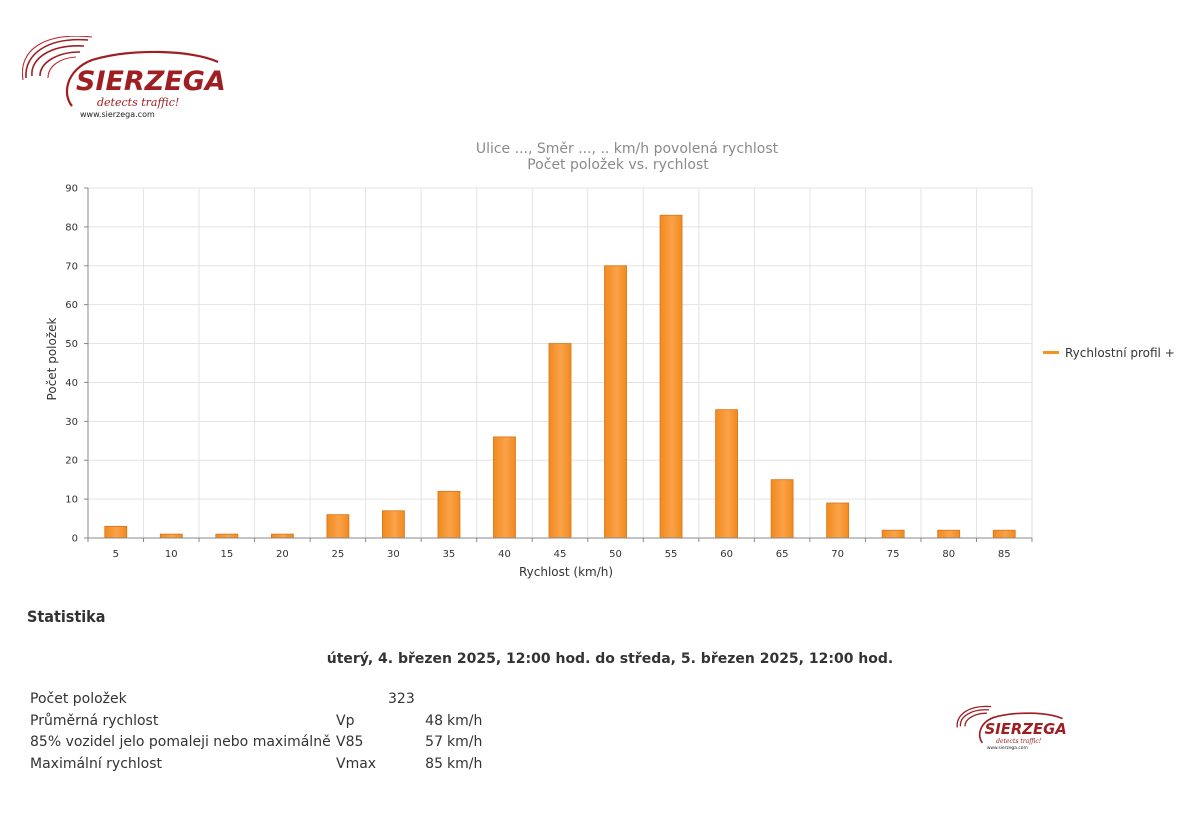 This screenshot has width=1193, height=823. Describe the element at coordinates (71, 227) in the screenshot. I see `y-tick-label: 80` at that location.